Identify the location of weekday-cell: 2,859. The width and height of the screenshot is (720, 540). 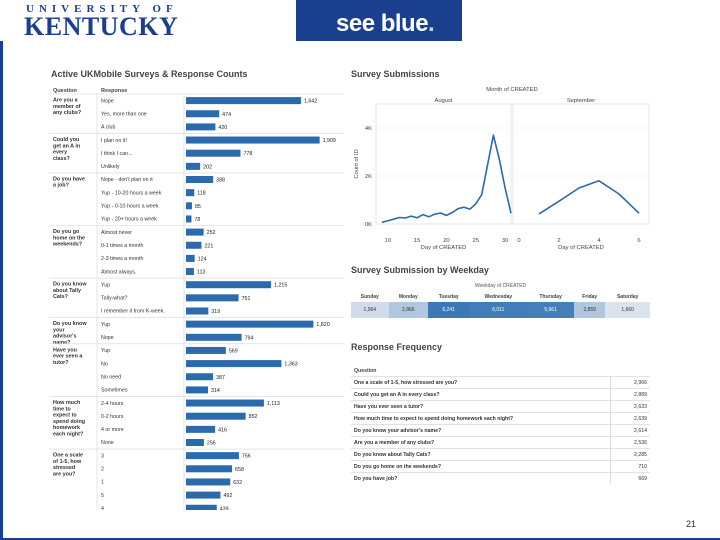
(590, 310).